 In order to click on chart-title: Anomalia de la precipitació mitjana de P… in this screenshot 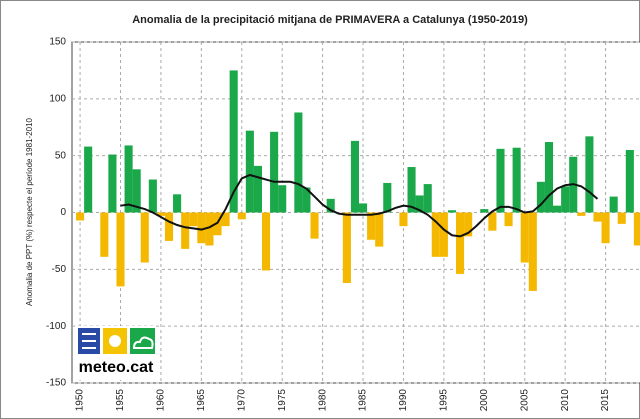, I will do `click(330, 20)`.